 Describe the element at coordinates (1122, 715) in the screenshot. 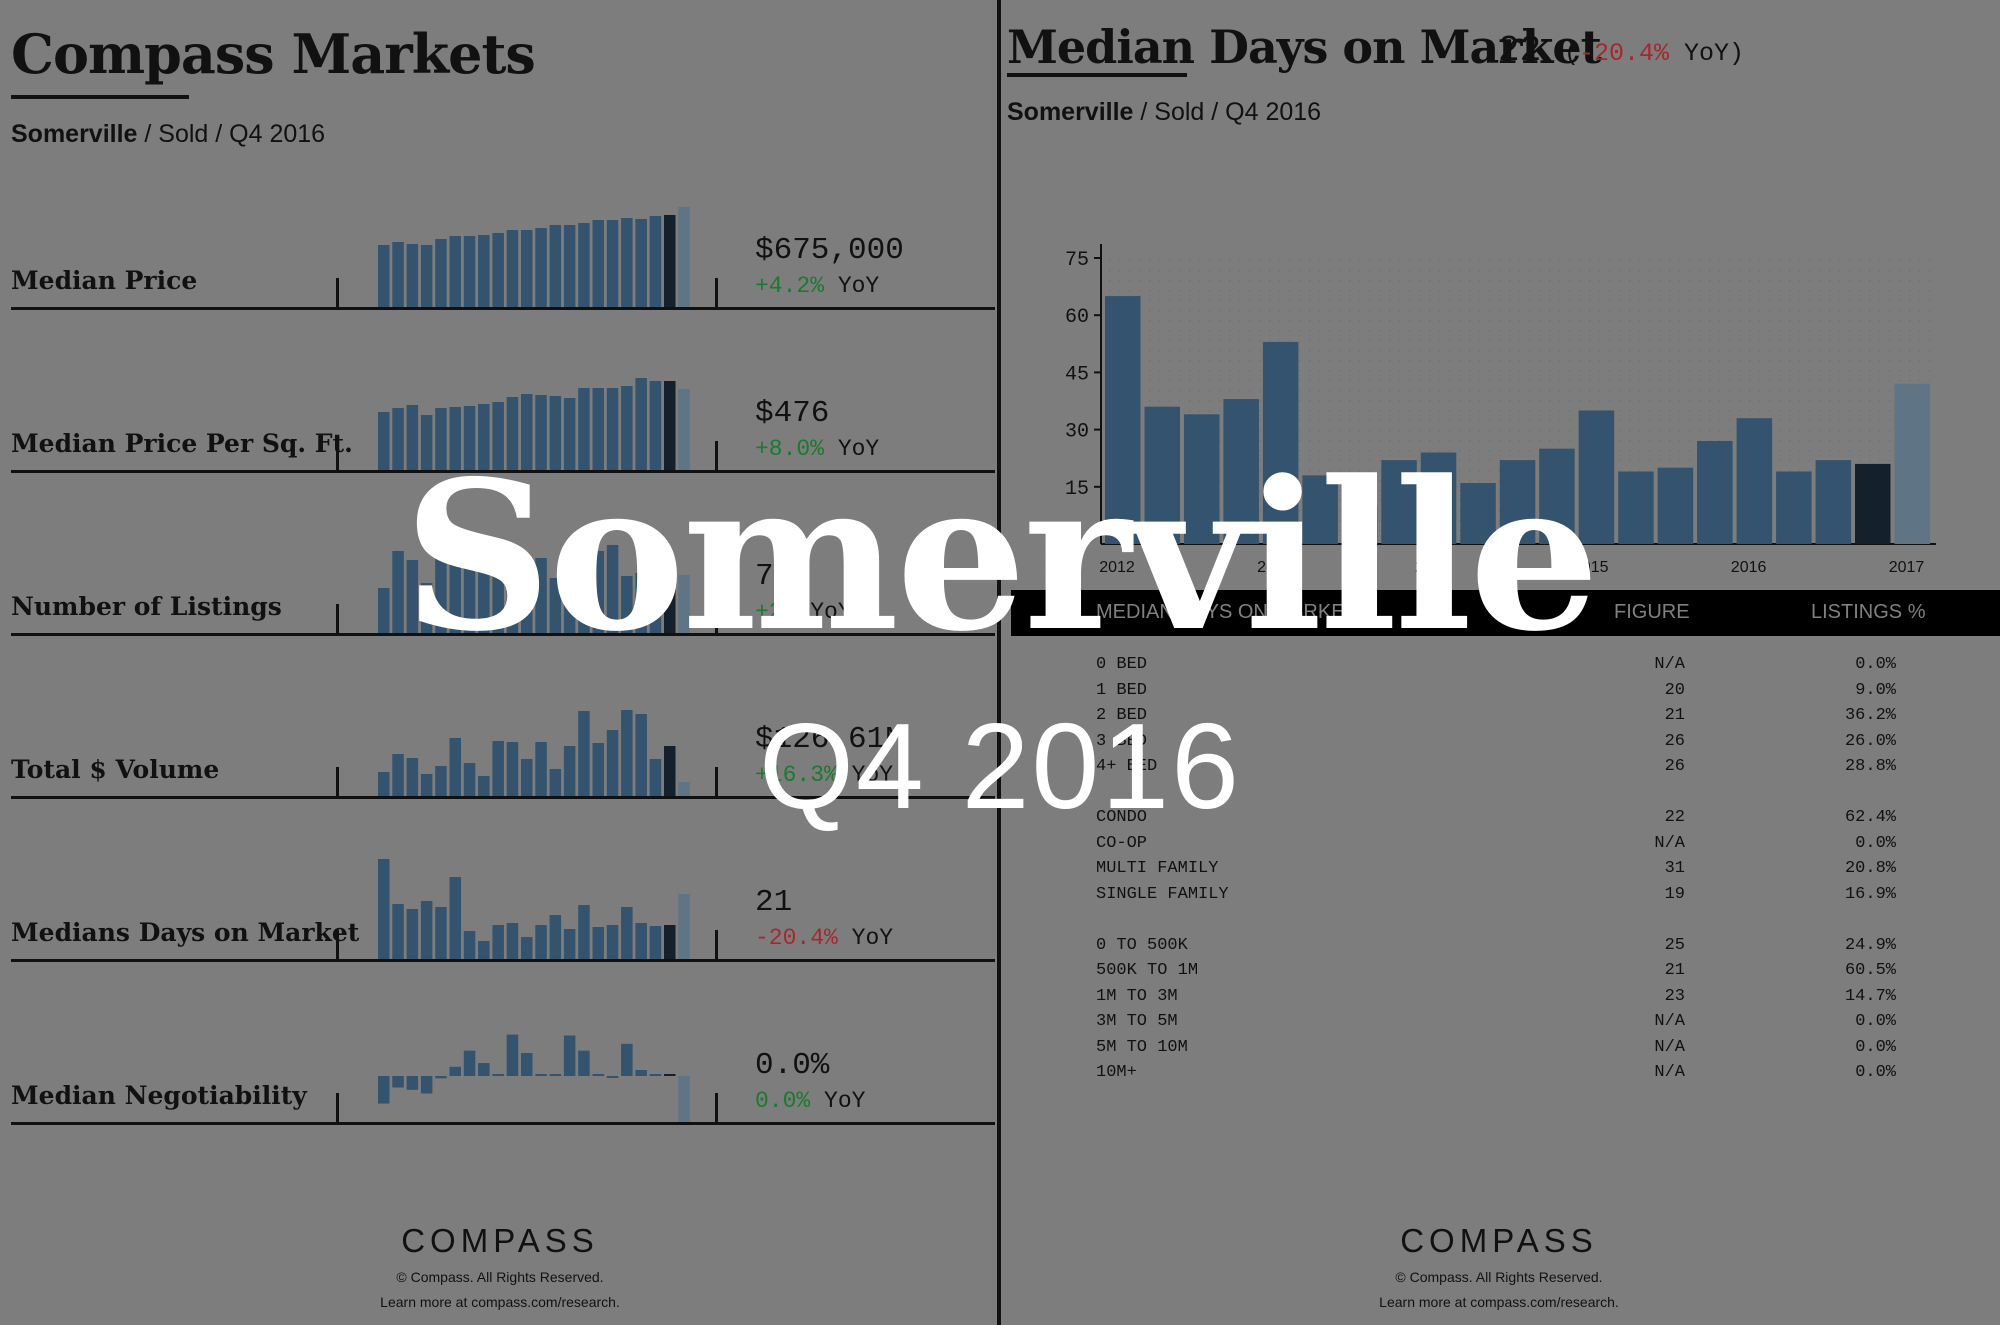

I see `cell-name: 2 BED` at that location.